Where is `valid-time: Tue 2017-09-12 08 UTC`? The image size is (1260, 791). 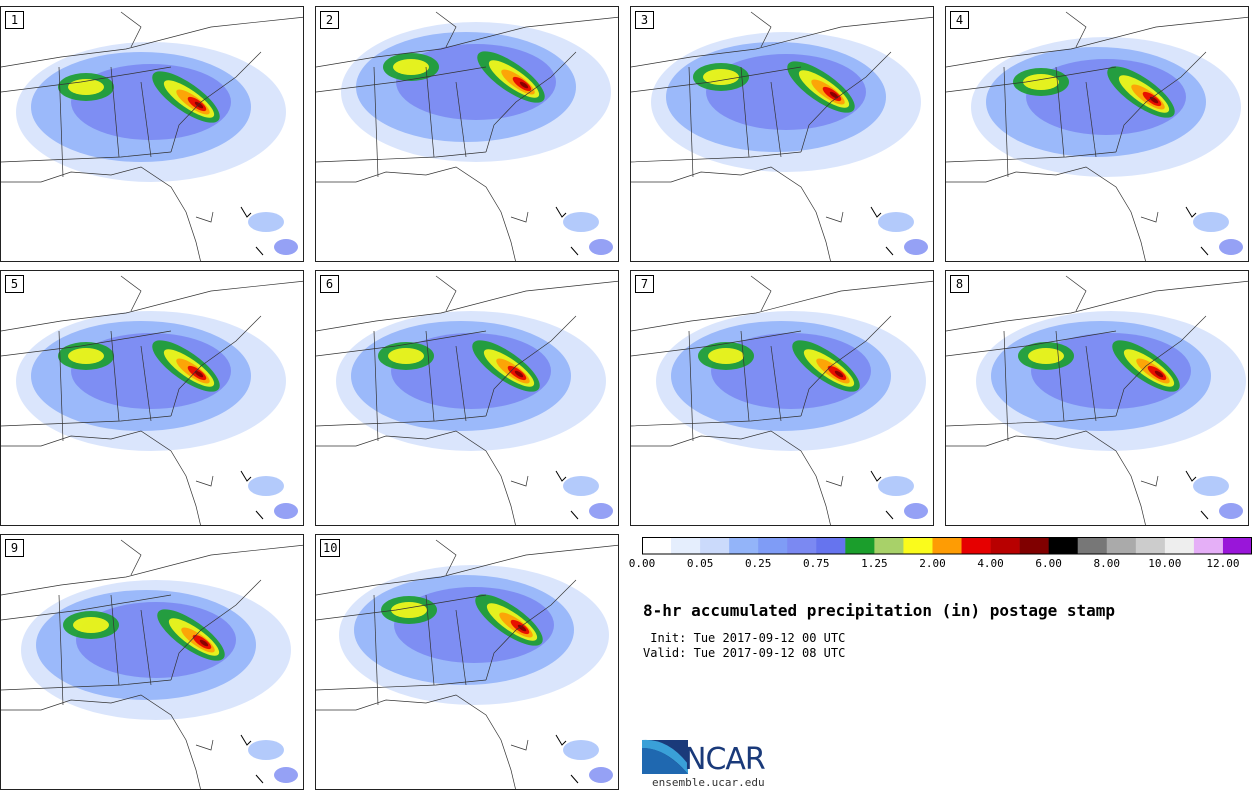 valid-time: Tue 2017-09-12 08 UTC is located at coordinates (769, 653).